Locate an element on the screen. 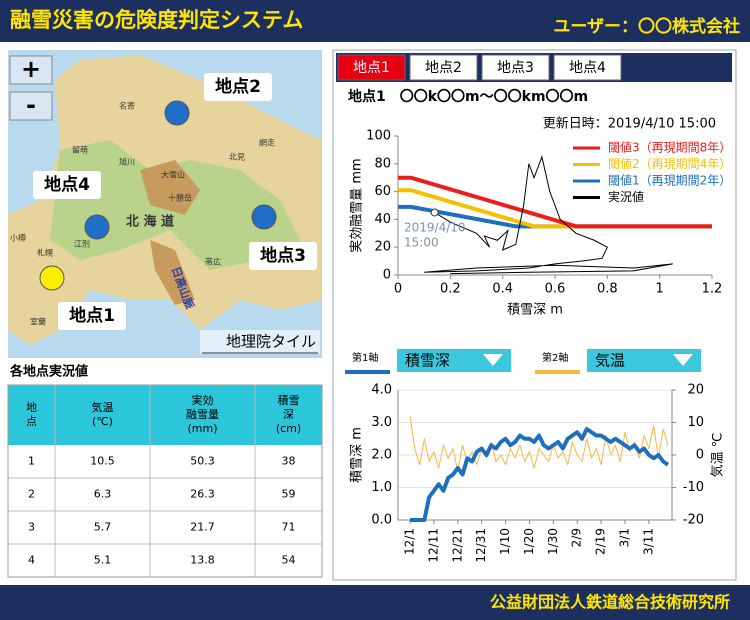  table-cell: 1 is located at coordinates (31, 461).